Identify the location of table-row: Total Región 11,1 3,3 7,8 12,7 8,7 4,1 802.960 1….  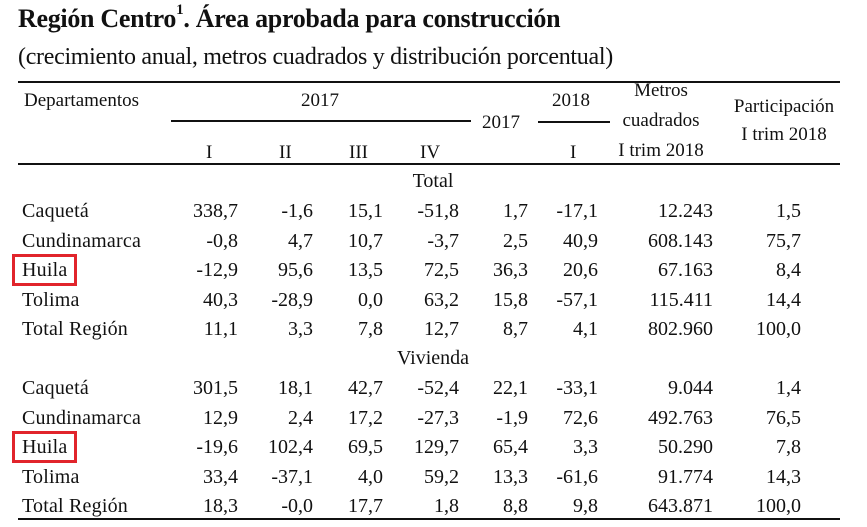
(433, 329).